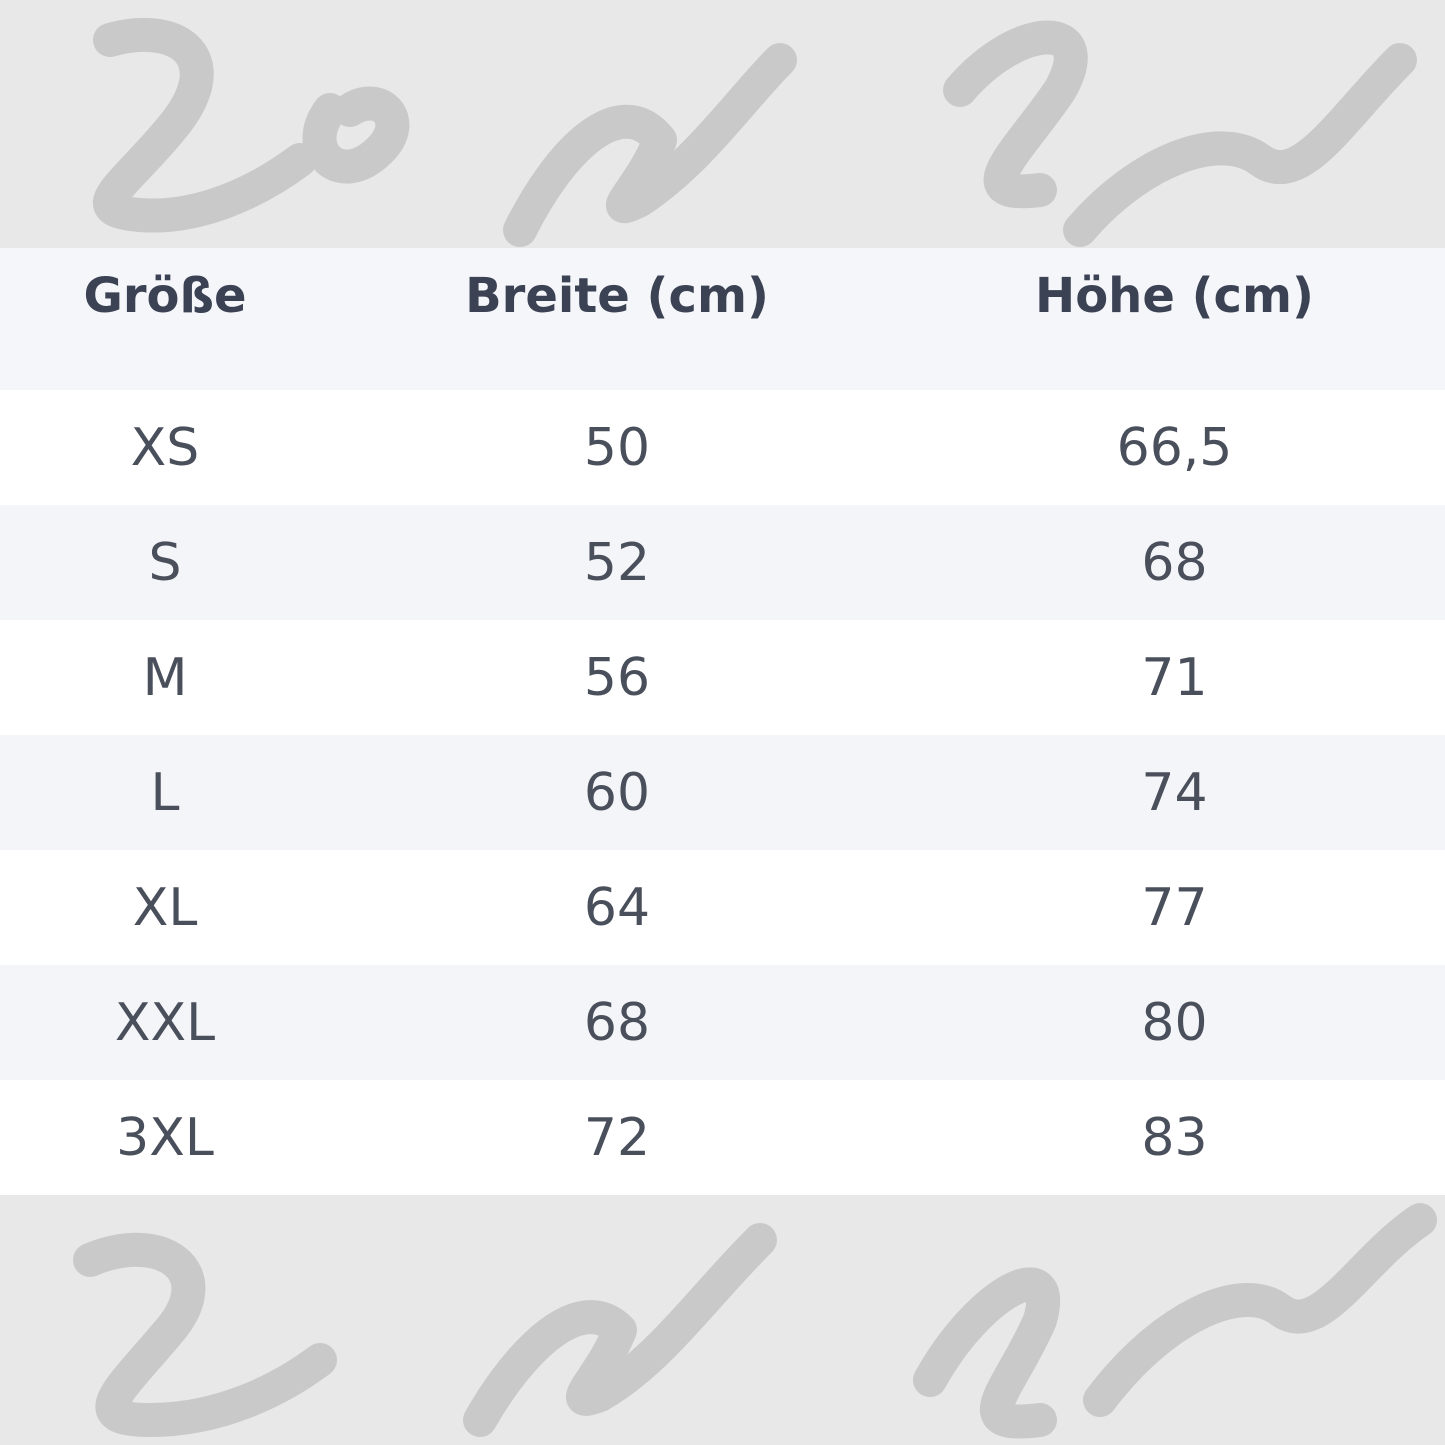 The height and width of the screenshot is (1445, 1445). I want to click on width-cell: 50, so click(617, 447).